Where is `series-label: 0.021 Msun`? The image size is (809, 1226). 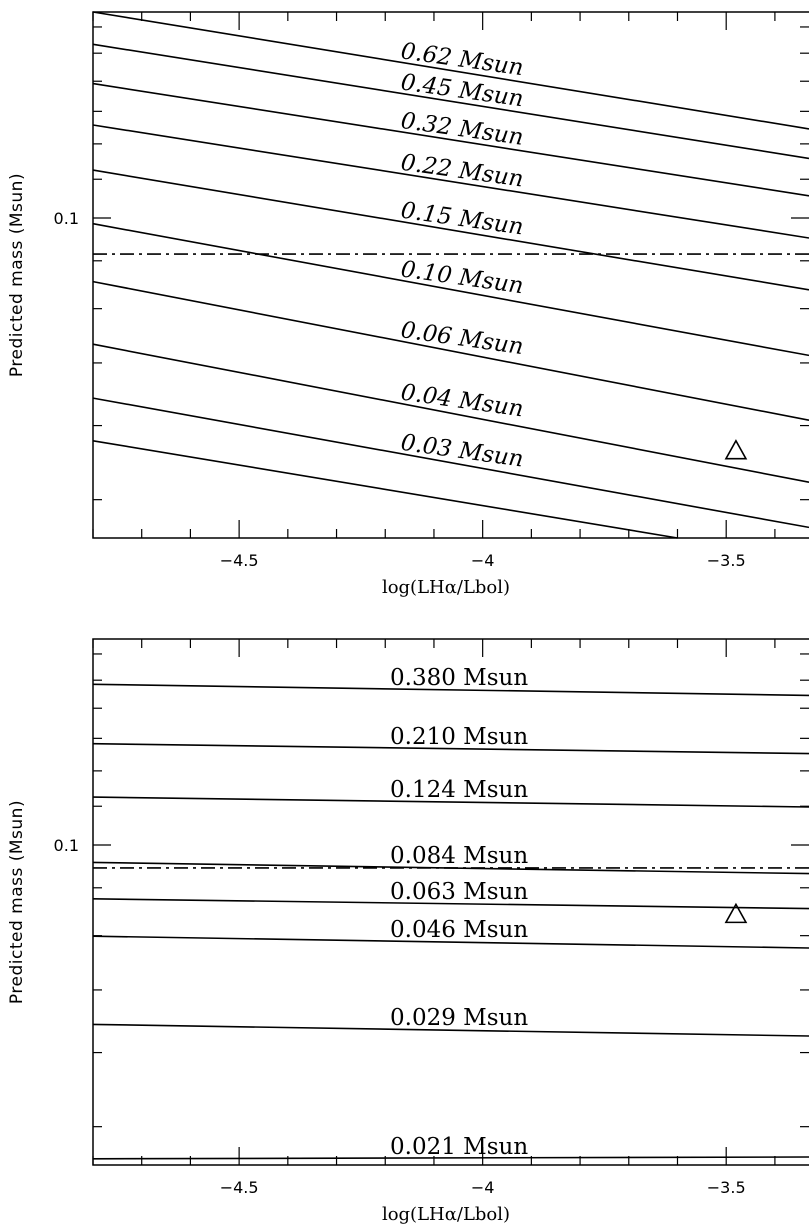 series-label: 0.021 Msun is located at coordinates (459, 1147).